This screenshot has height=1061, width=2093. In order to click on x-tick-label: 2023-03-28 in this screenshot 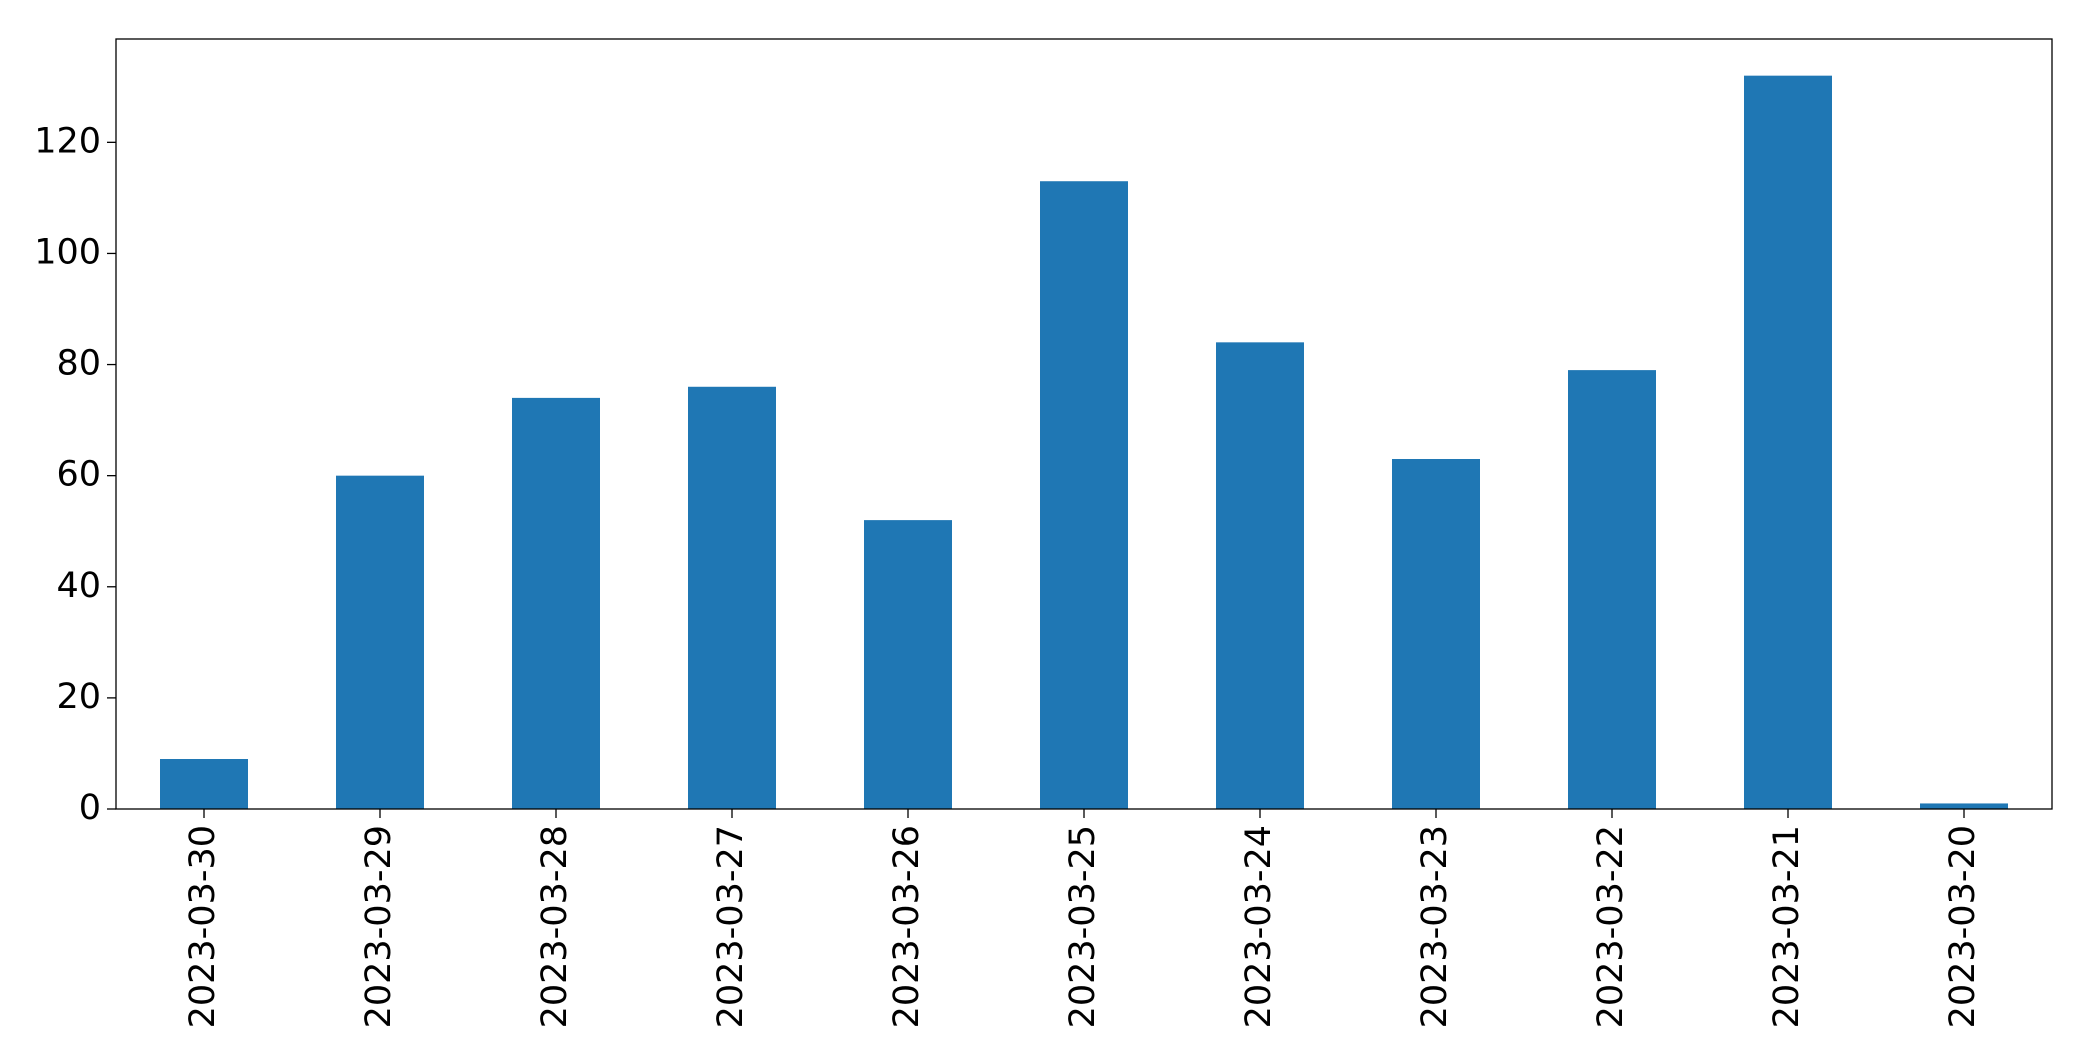, I will do `click(555, 926)`.